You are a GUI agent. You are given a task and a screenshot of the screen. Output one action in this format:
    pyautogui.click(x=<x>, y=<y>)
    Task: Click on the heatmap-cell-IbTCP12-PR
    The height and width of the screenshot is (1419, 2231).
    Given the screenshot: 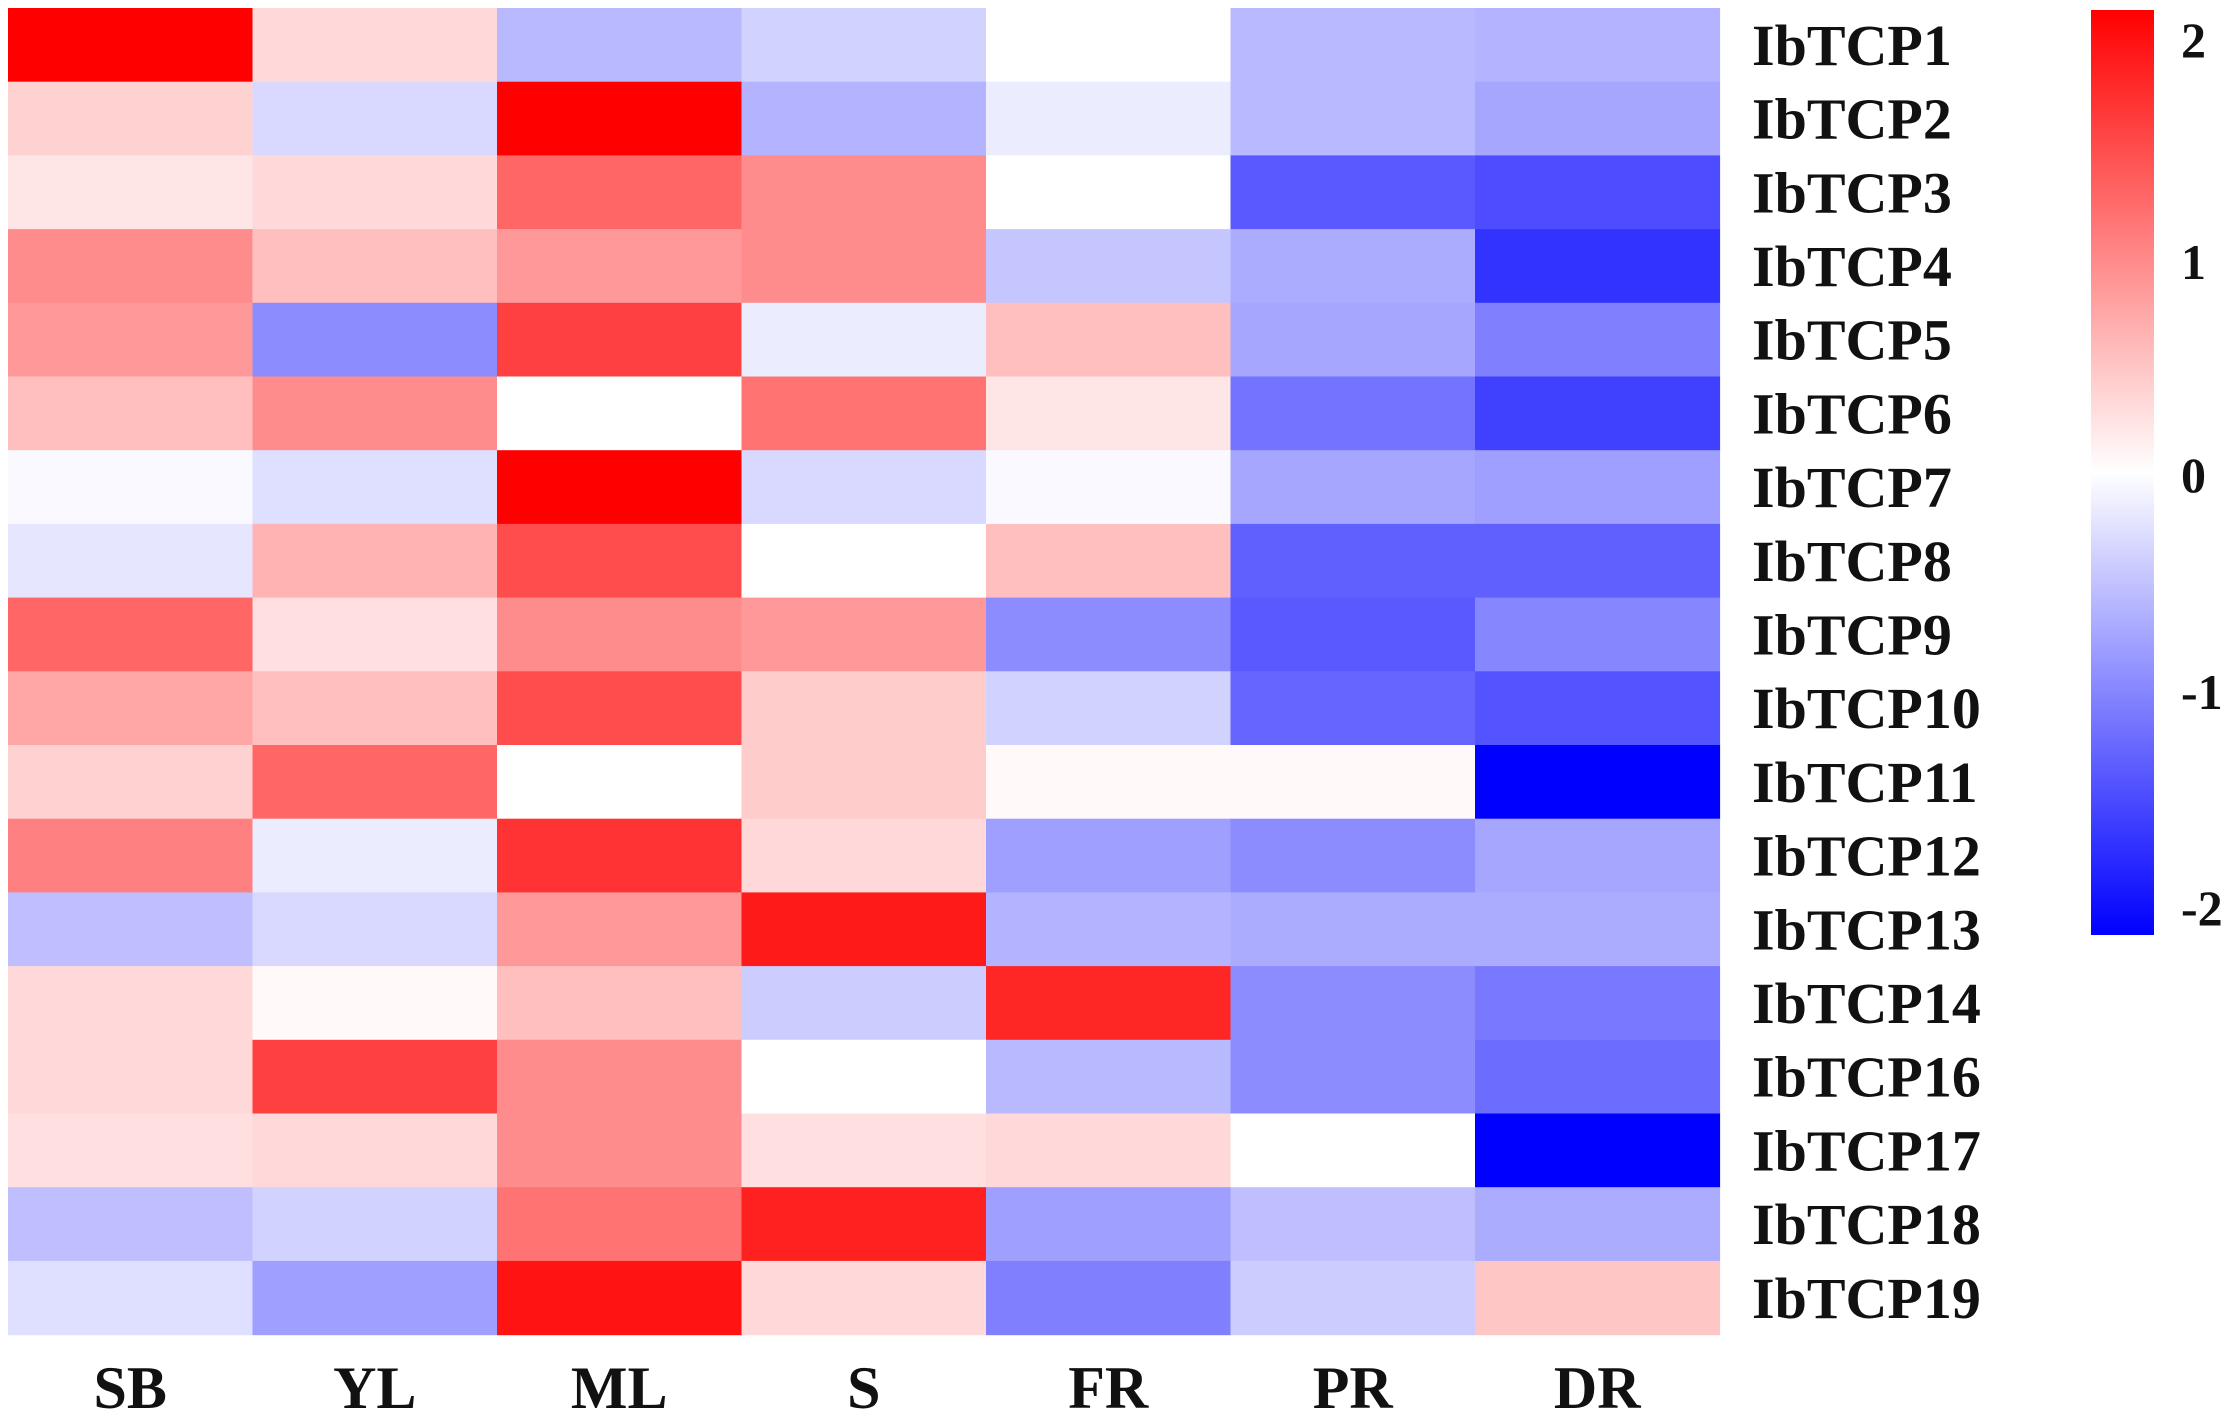 What is the action you would take?
    pyautogui.click(x=1353, y=855)
    